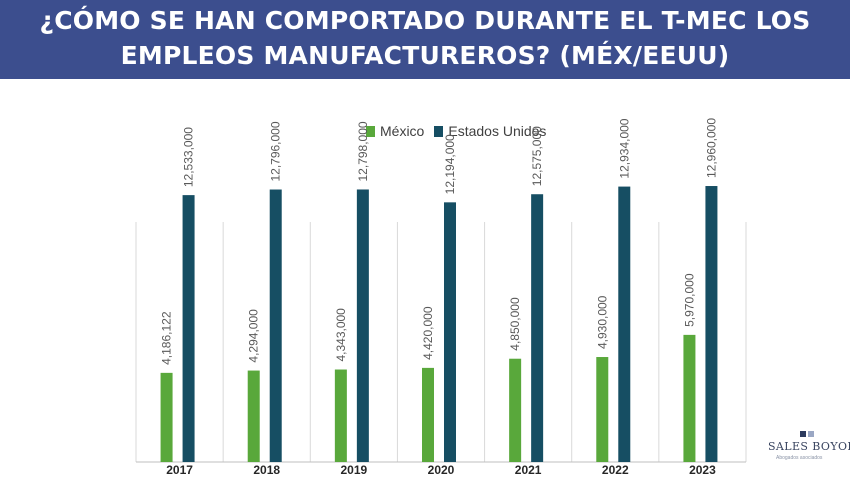 This screenshot has height=480, width=850. Describe the element at coordinates (689, 300) in the screenshot. I see `data-label-mexico-2023: 5,970,000` at that location.